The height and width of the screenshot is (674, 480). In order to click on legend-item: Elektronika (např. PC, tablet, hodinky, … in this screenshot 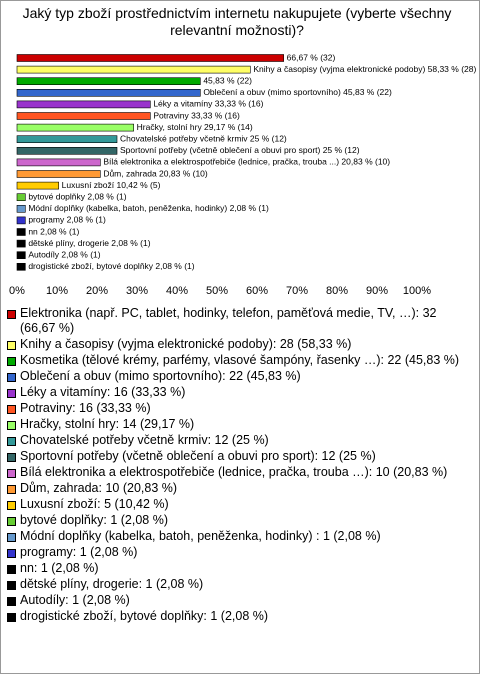, I will do `click(238, 321)`.